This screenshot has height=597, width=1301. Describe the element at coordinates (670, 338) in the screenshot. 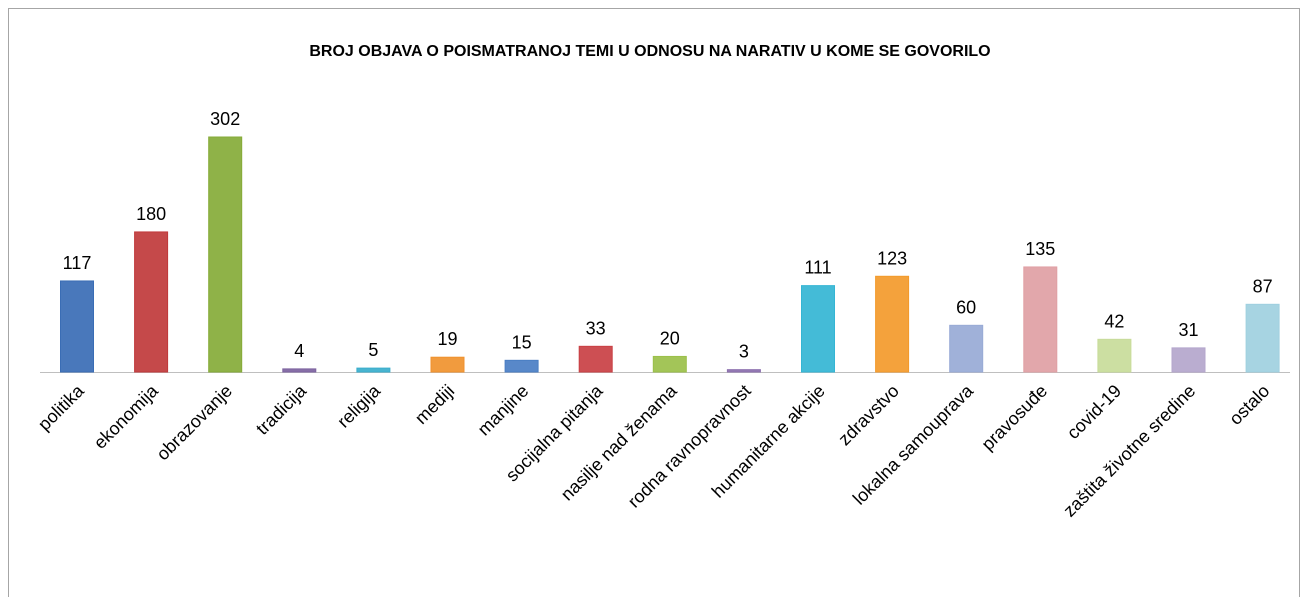

I see `value-label: 20` at that location.